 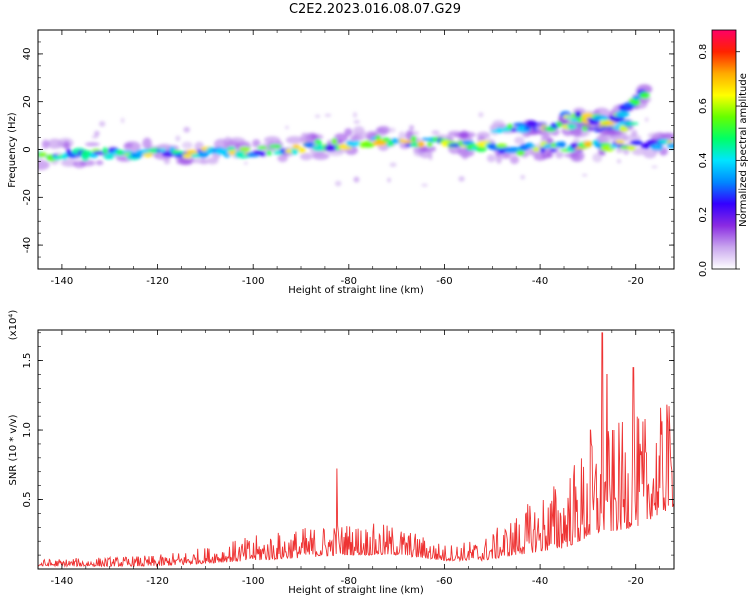 I want to click on snr-y-label: SNR (10 * v/v), so click(x=13, y=449).